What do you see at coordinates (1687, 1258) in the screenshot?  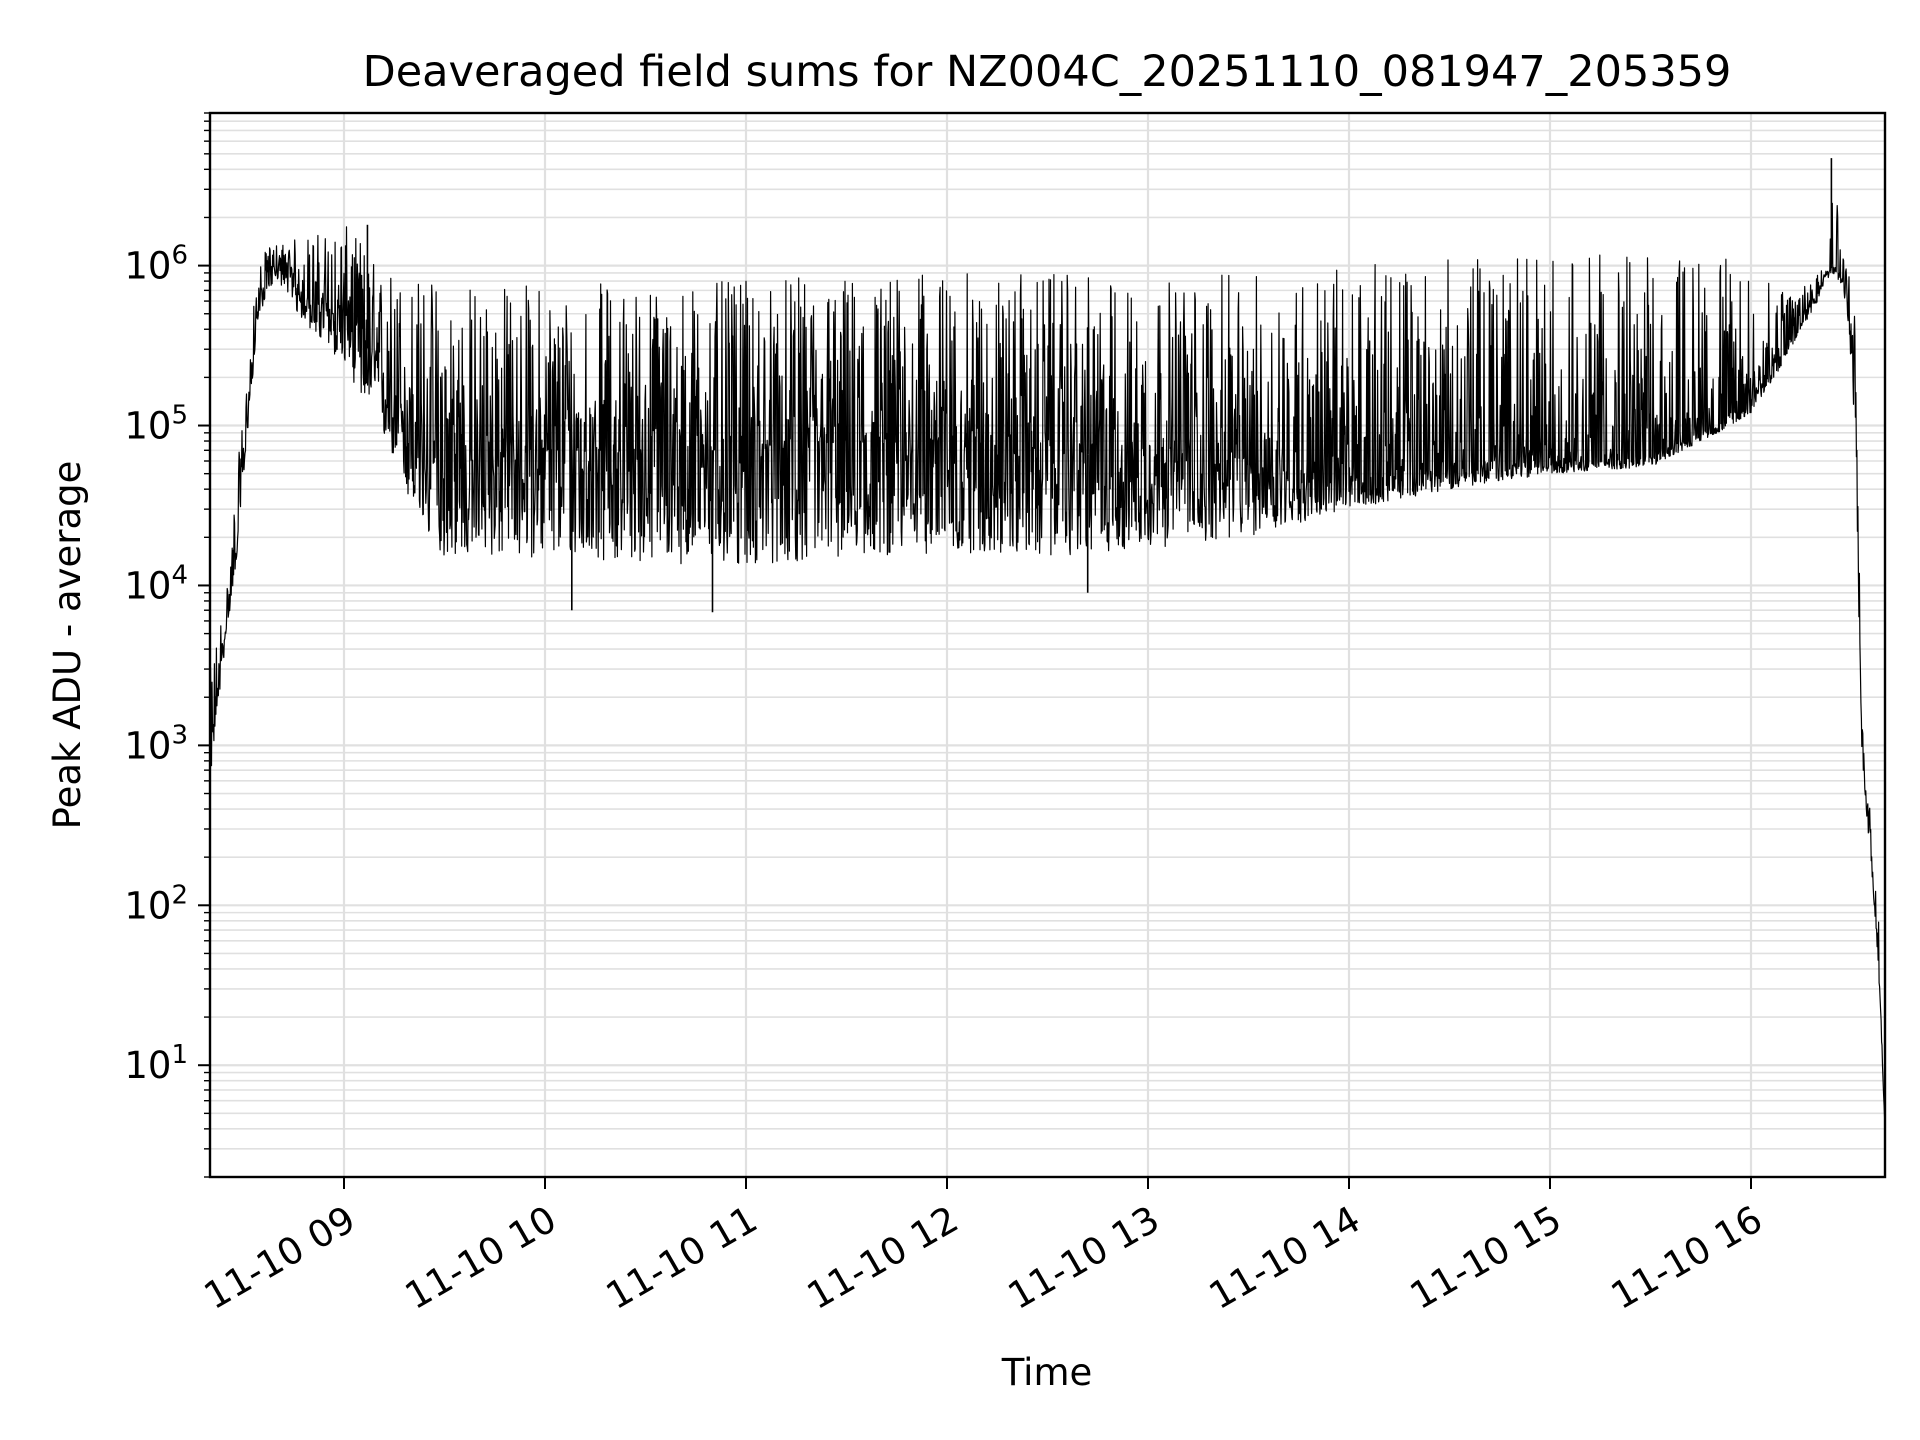 I see `x-tick-label: 11-10 16` at bounding box center [1687, 1258].